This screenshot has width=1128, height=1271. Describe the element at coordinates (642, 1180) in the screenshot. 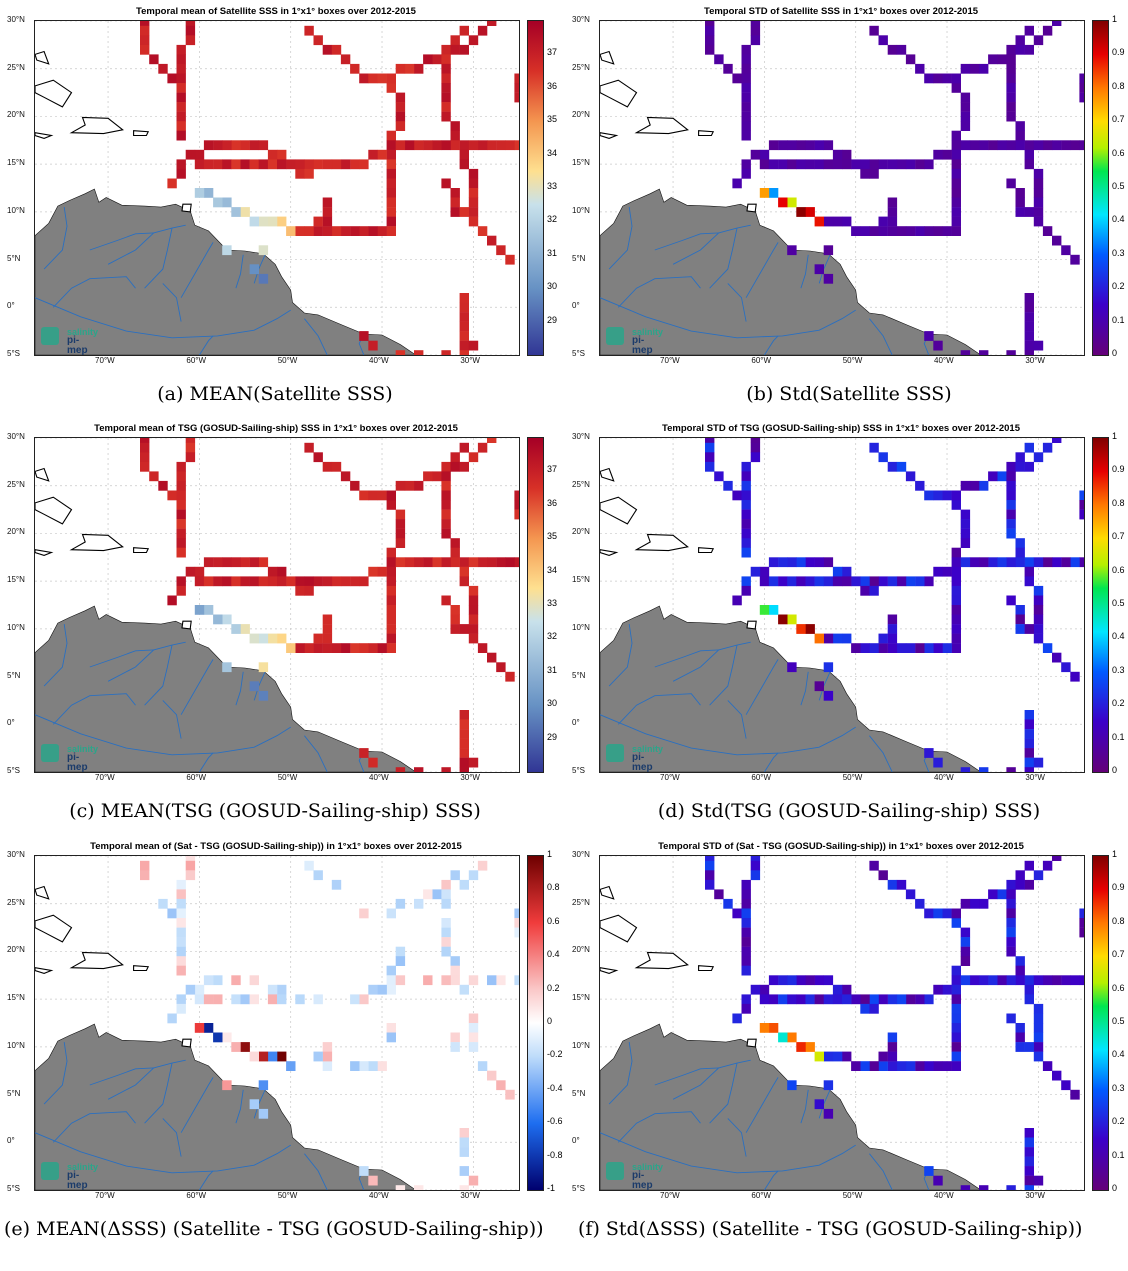

I see `logo-line2: pi-mep` at that location.